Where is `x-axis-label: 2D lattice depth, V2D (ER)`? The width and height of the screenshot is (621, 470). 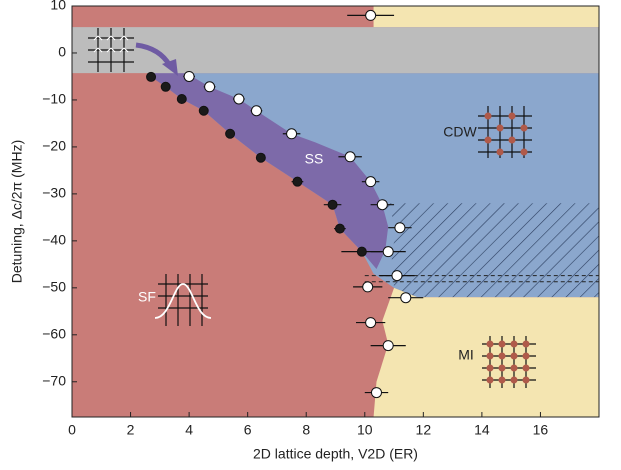
x-axis-label: 2D lattice depth, V2D (ER) is located at coordinates (335, 454).